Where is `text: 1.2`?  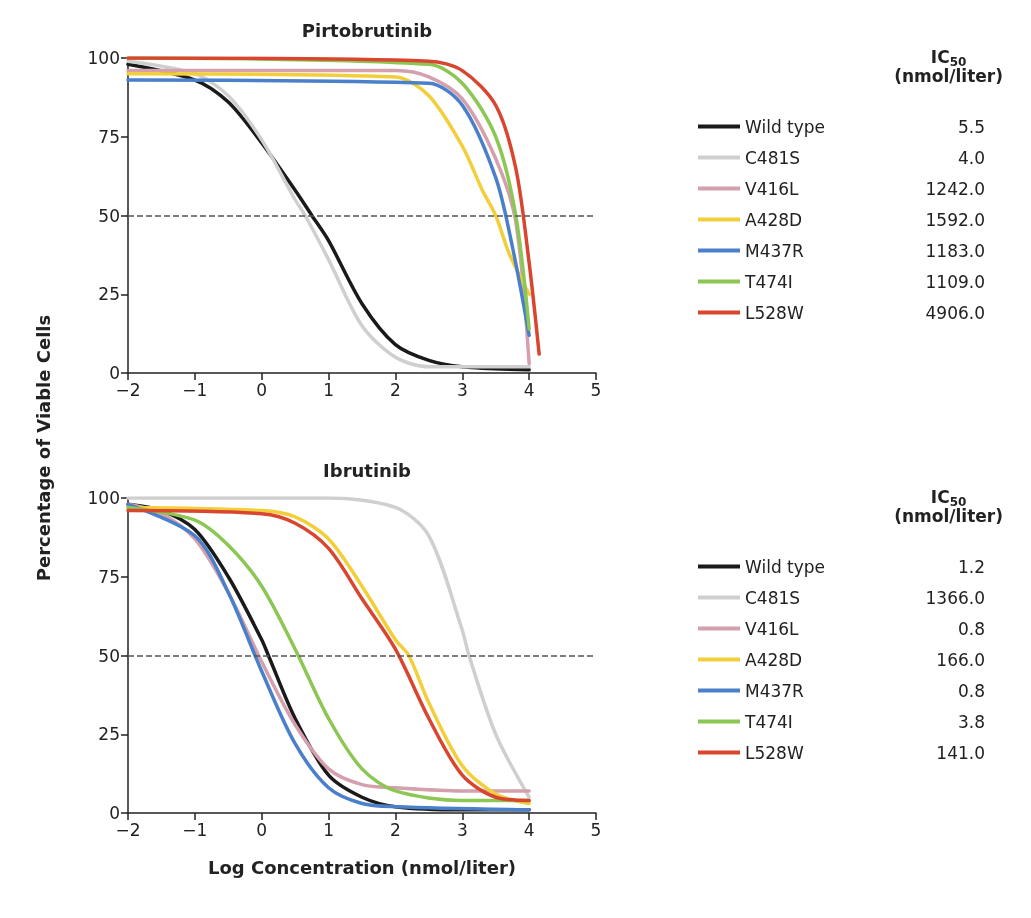
text: 1.2 is located at coordinates (971, 566).